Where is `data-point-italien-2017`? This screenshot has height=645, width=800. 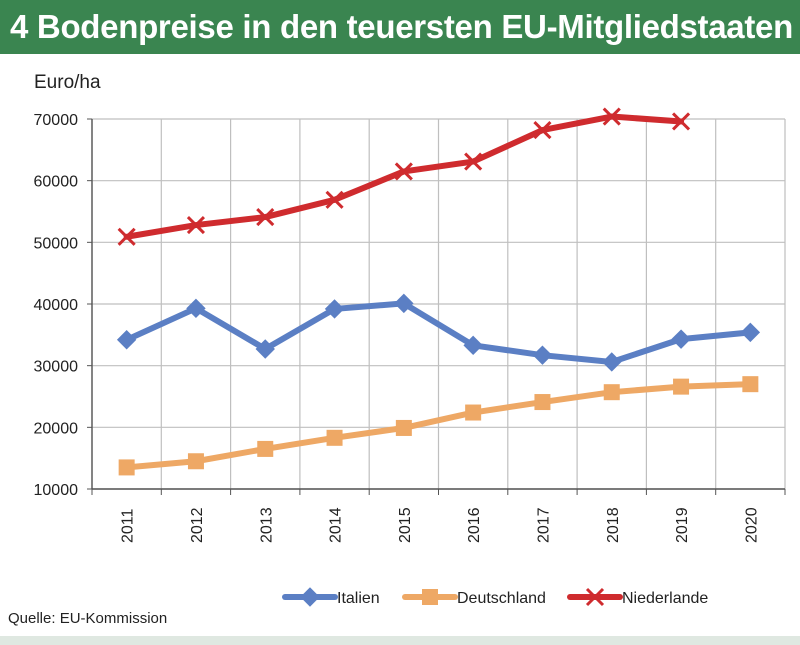
data-point-italien-2017 is located at coordinates (542, 355).